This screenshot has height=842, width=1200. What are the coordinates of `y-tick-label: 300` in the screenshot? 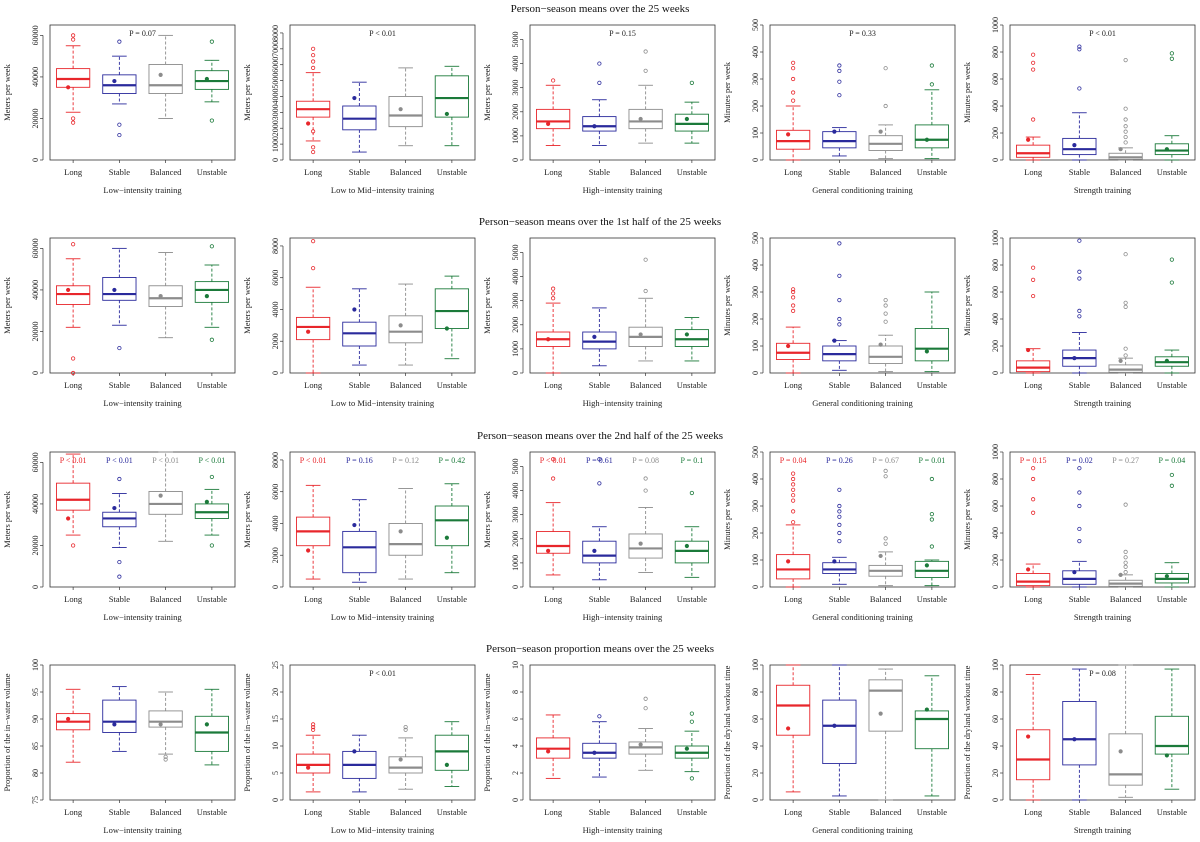 It's located at (755, 292).